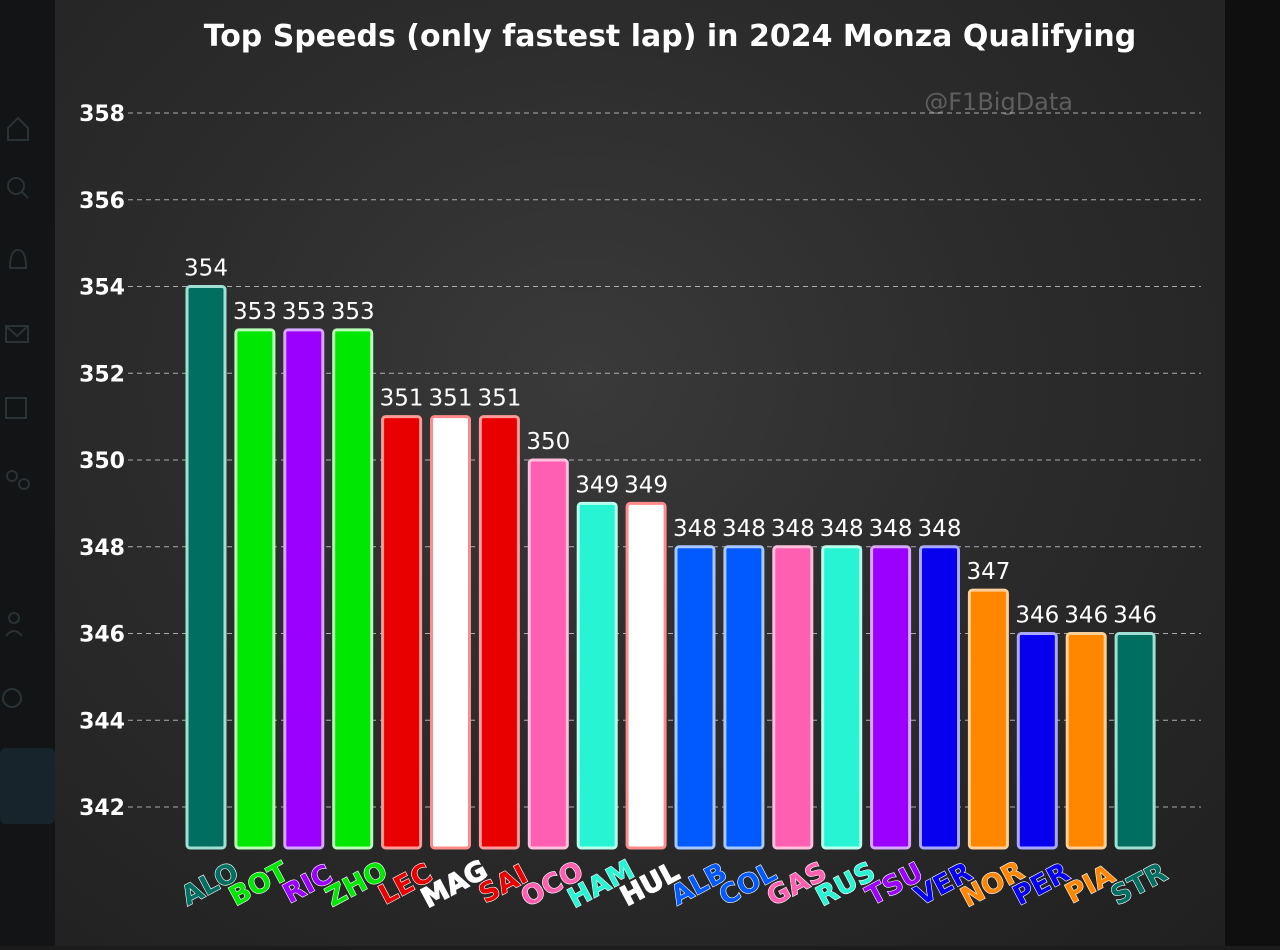 The image size is (1280, 950). What do you see at coordinates (402, 399) in the screenshot?
I see `value-label-lec: 351` at bounding box center [402, 399].